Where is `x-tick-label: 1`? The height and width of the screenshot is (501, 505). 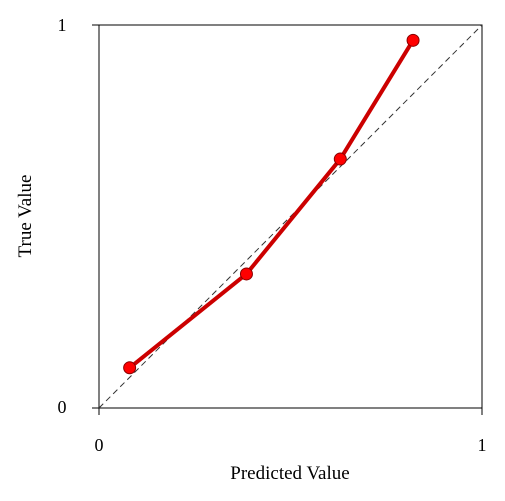
x-tick-label: 1 is located at coordinates (482, 445).